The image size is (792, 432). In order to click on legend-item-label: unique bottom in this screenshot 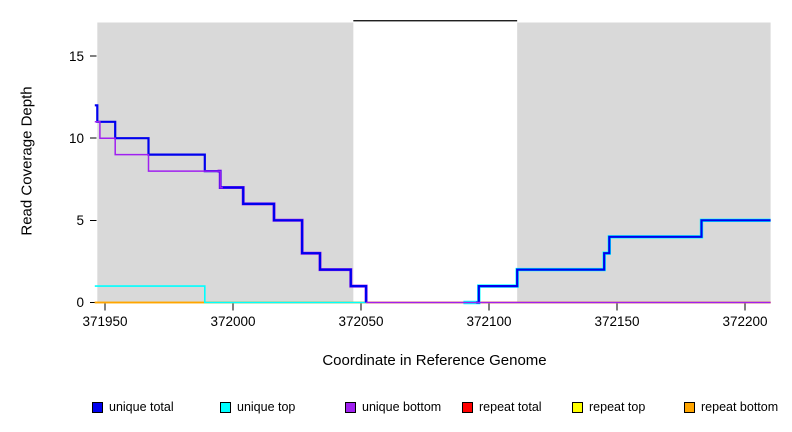, I will do `click(402, 407)`.